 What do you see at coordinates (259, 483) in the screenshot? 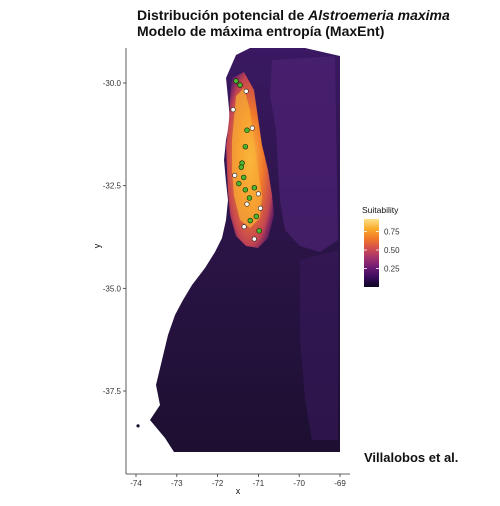
I see `x-tick-label: -71` at bounding box center [259, 483].